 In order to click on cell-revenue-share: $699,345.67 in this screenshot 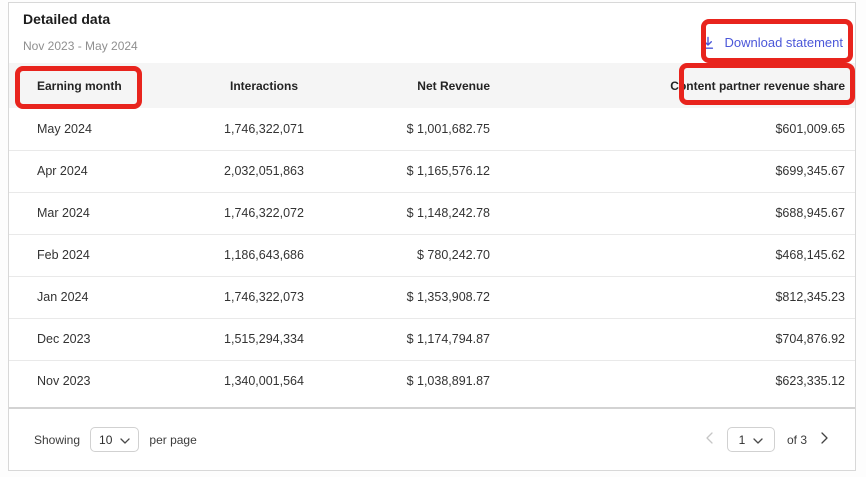, I will do `click(672, 170)`.